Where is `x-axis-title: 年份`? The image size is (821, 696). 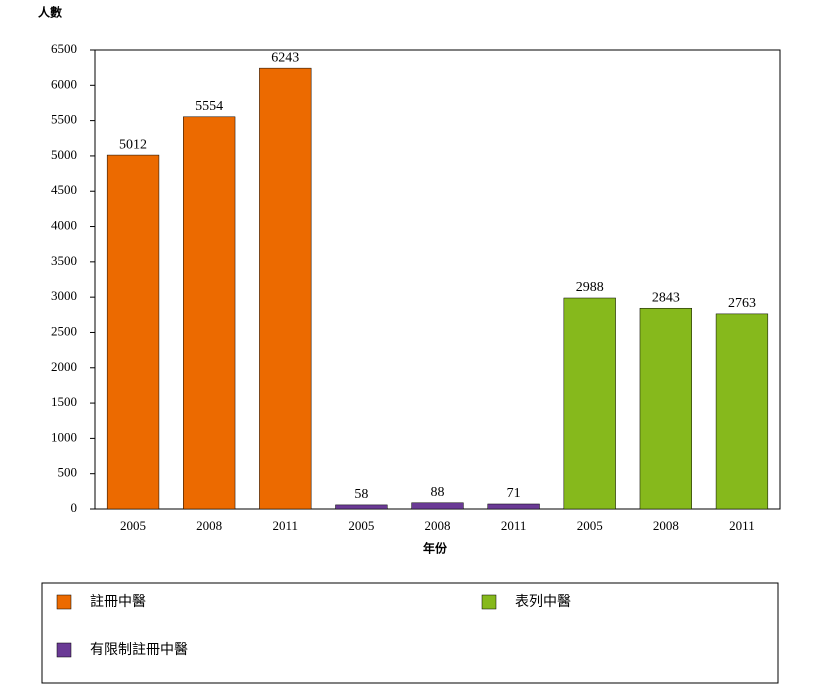
x-axis-title: 年份 is located at coordinates (435, 548).